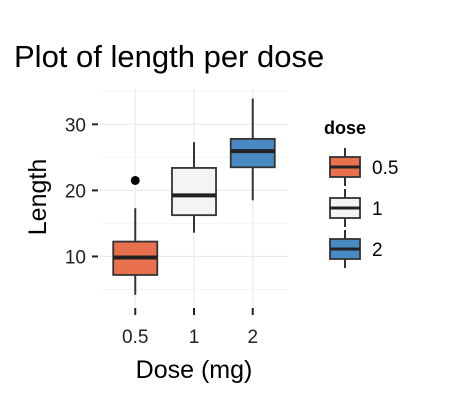  What do you see at coordinates (377, 209) in the screenshot?
I see `legend-label: 1` at bounding box center [377, 209].